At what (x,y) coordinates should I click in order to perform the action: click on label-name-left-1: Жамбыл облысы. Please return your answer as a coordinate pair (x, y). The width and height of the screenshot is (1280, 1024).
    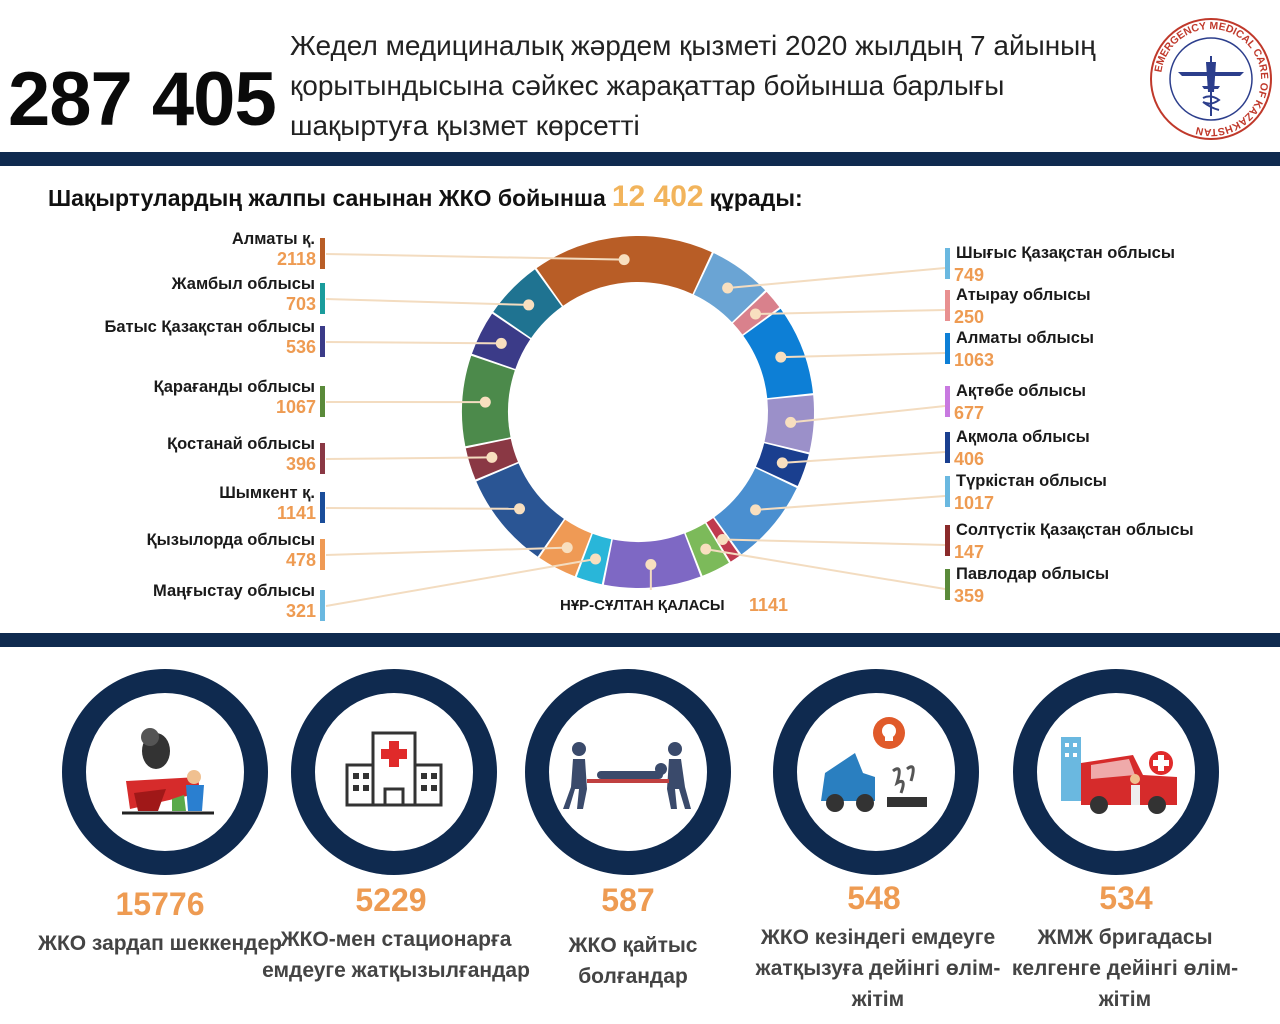
    Looking at the image, I should click on (243, 284).